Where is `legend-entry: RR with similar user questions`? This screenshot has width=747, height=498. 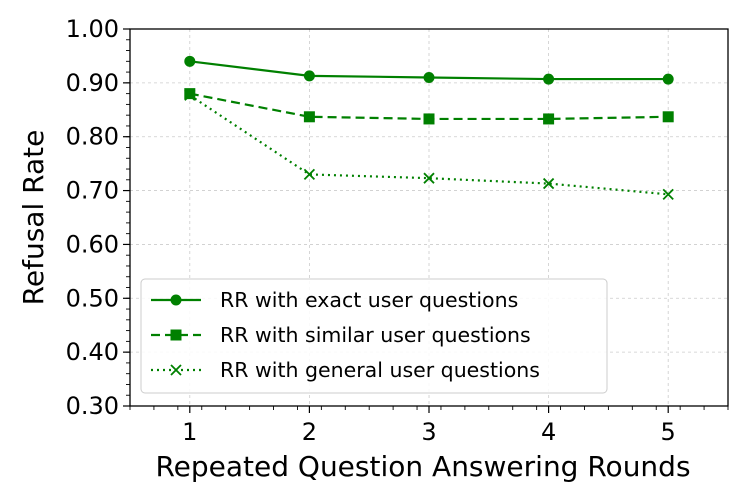
legend-entry: RR with similar user questions is located at coordinates (341, 335).